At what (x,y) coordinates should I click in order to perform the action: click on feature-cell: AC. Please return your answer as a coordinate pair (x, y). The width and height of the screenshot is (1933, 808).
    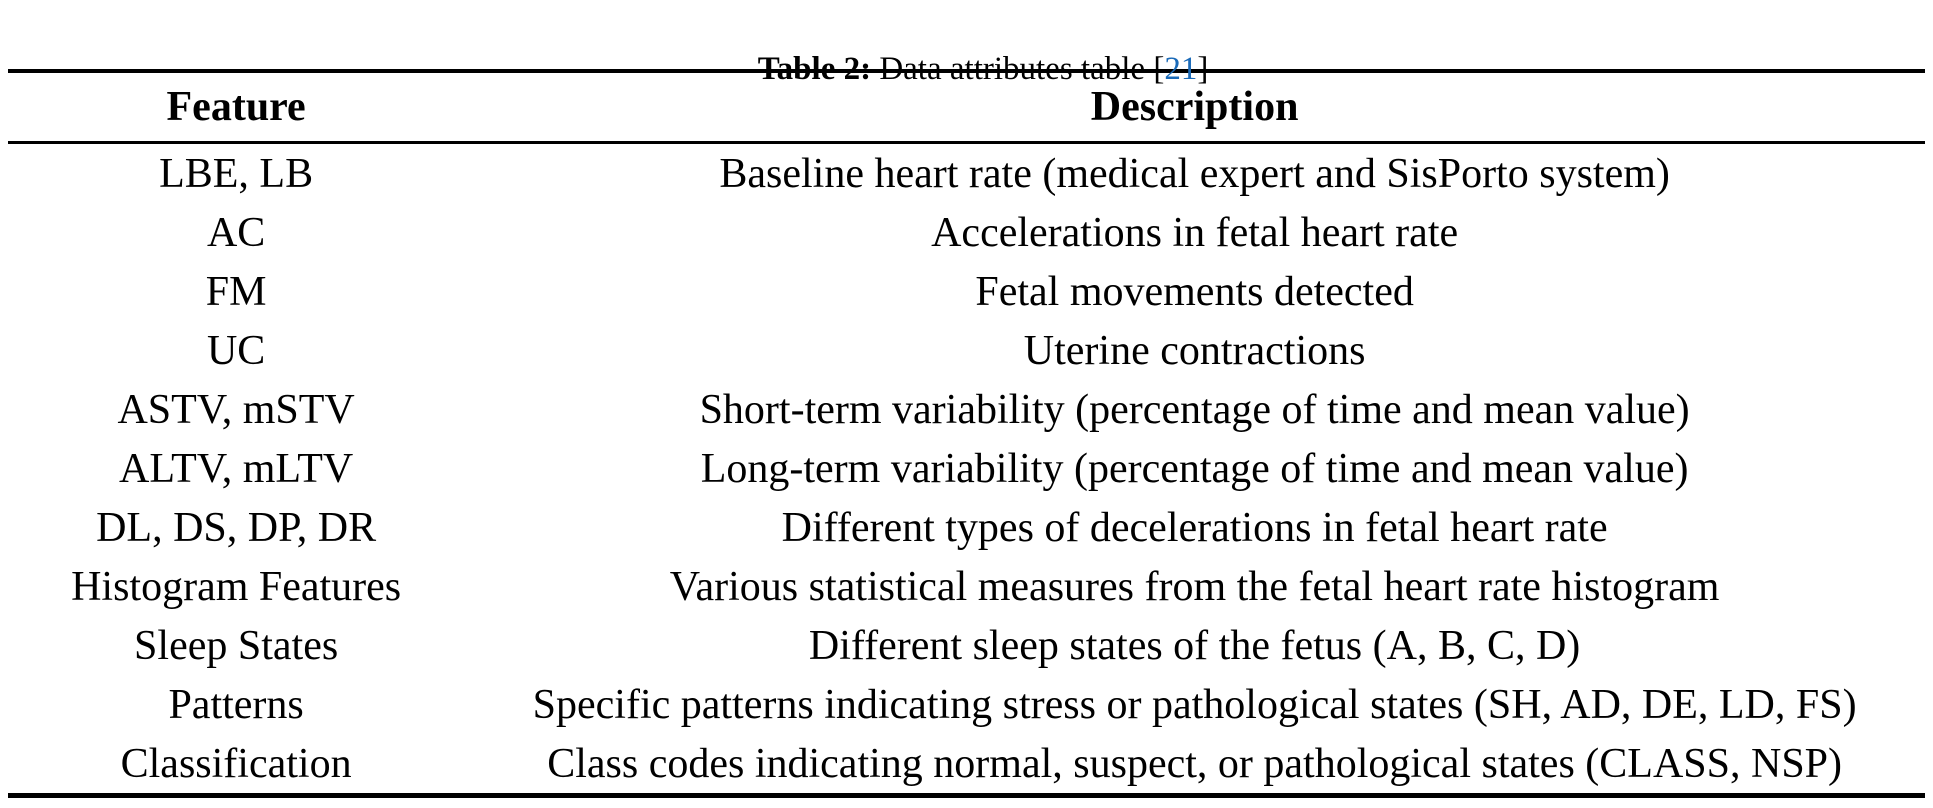
    Looking at the image, I should click on (236, 232).